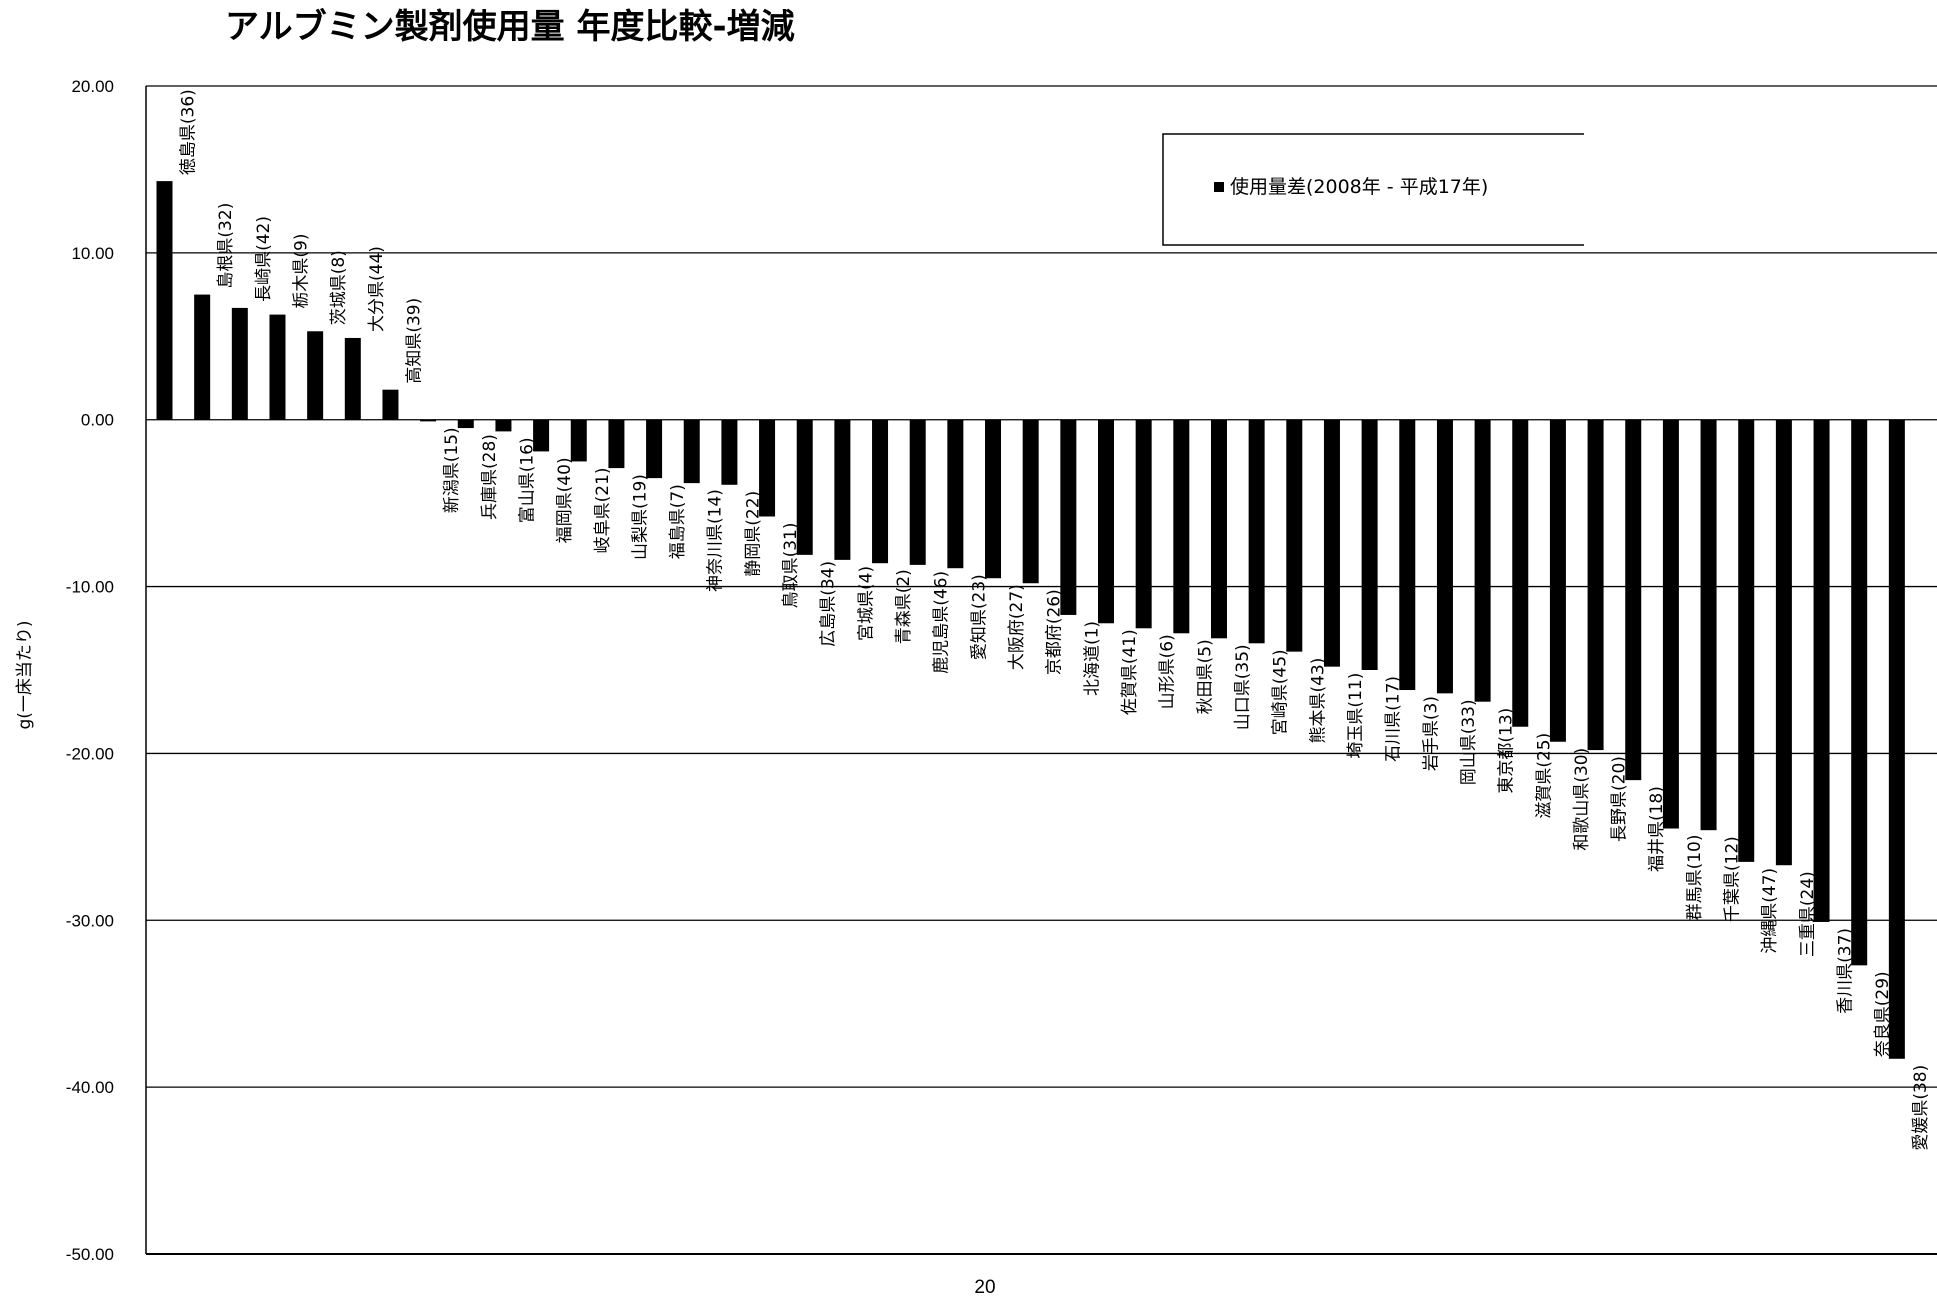 The height and width of the screenshot is (1296, 1937). What do you see at coordinates (1243, 687) in the screenshot?
I see `category-label: 山口県(35)` at bounding box center [1243, 687].